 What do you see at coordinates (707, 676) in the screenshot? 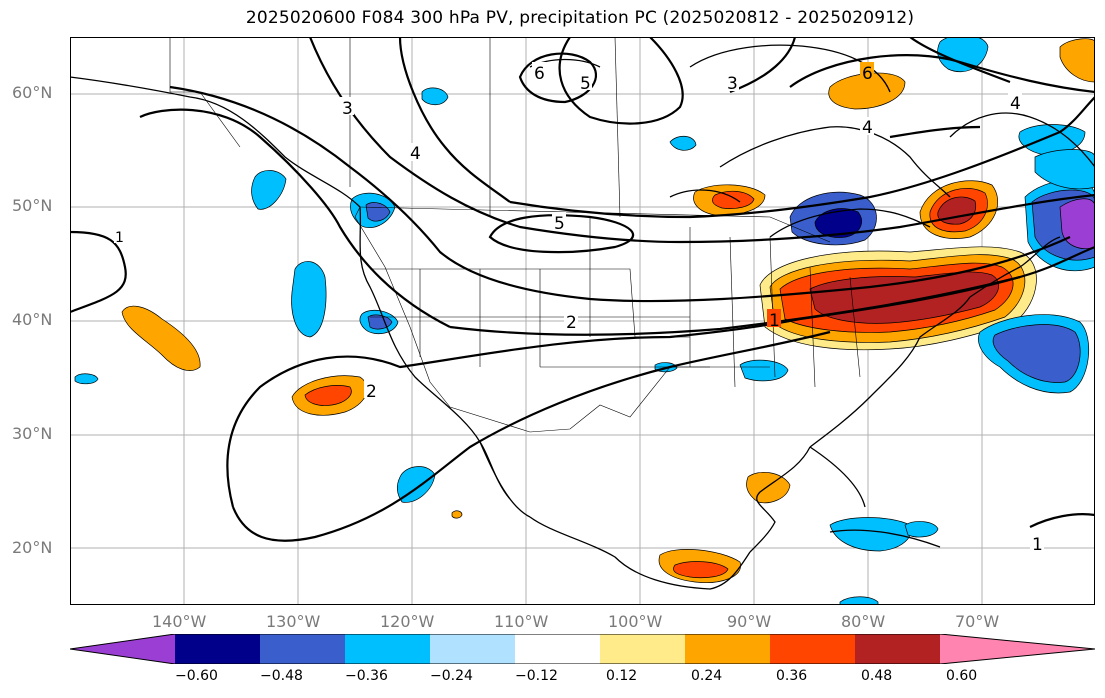
I see `colorbar-tick-label: 0.24` at bounding box center [707, 676].